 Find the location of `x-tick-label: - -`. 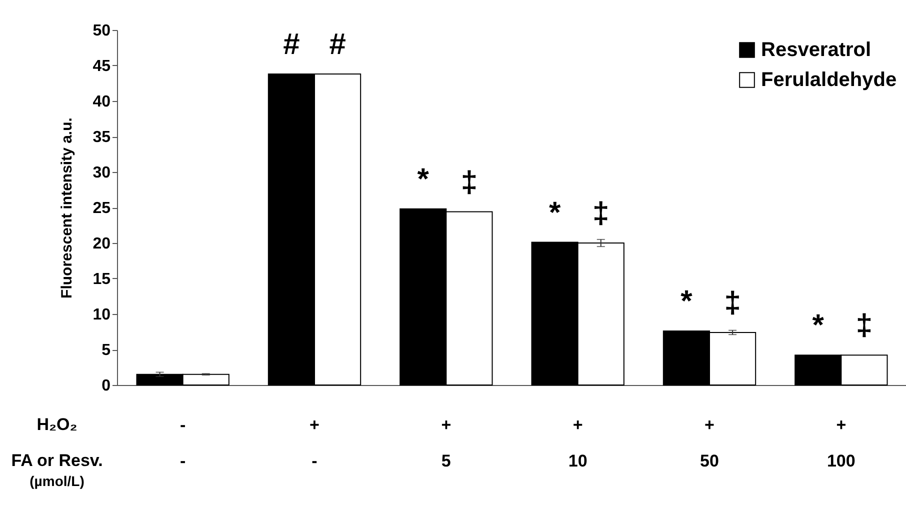

x-tick-label: - - is located at coordinates (183, 443).